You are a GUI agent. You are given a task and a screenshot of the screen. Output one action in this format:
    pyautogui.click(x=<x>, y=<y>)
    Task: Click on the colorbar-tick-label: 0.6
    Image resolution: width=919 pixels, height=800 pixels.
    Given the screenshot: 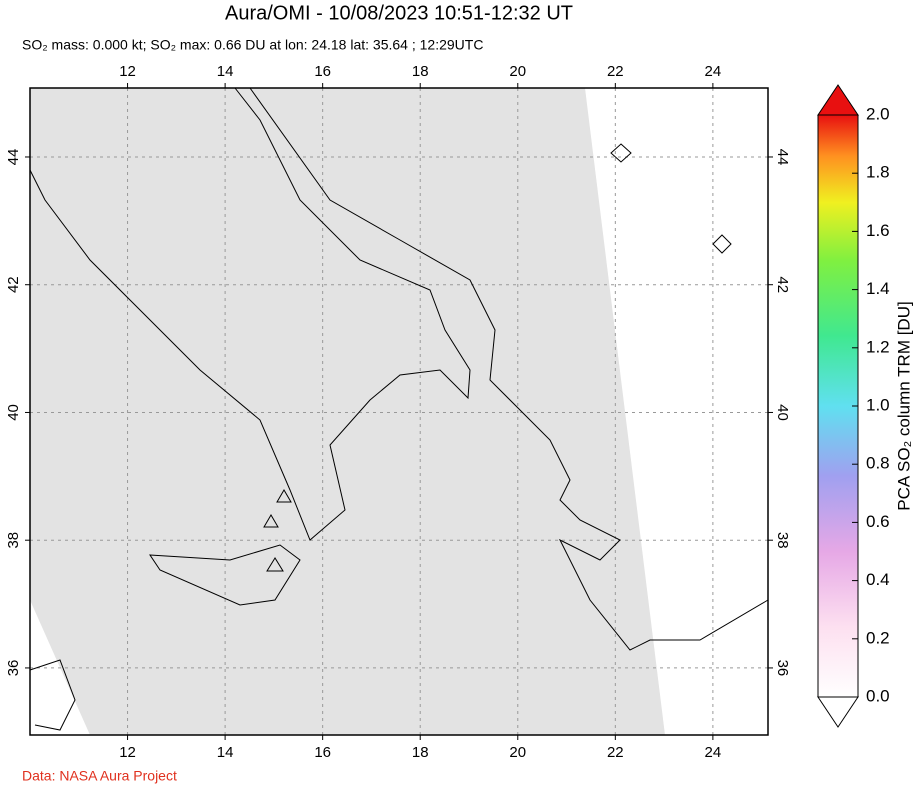 What is the action you would take?
    pyautogui.click(x=878, y=521)
    